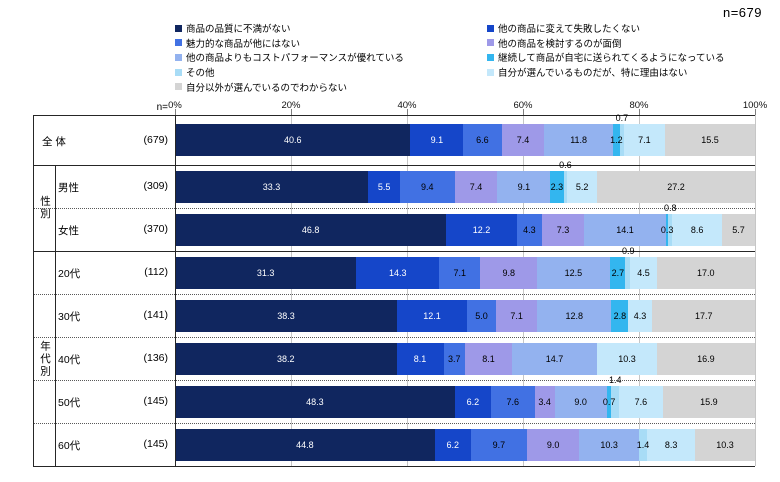  What do you see at coordinates (705, 358) in the screenshot?
I see `bar-segment: 16.9` at bounding box center [705, 358].